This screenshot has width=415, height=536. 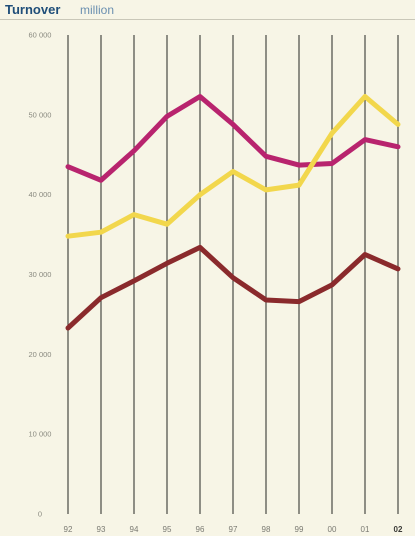 I want to click on x-axis-ticks: 92 93 94 95 96 97 98 99 00 01 02, so click(x=233, y=529).